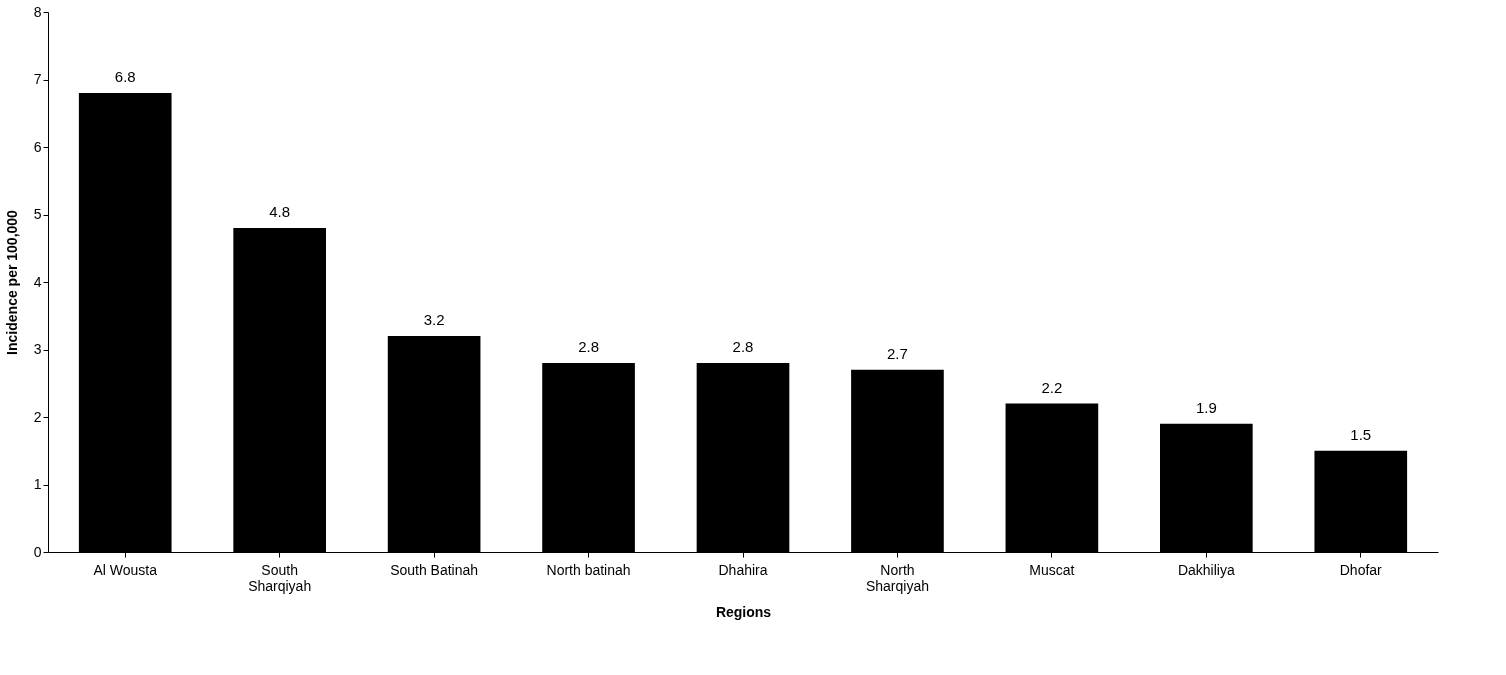 The height and width of the screenshot is (675, 1506). I want to click on y-tick-label: 3, so click(37, 349).